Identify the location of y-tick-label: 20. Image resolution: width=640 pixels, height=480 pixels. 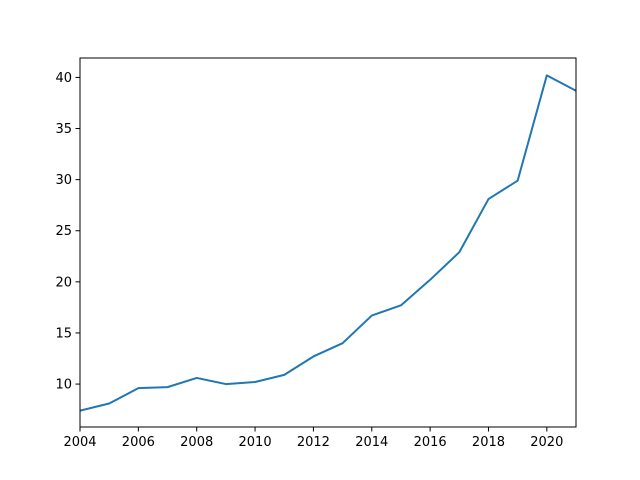
(63, 282).